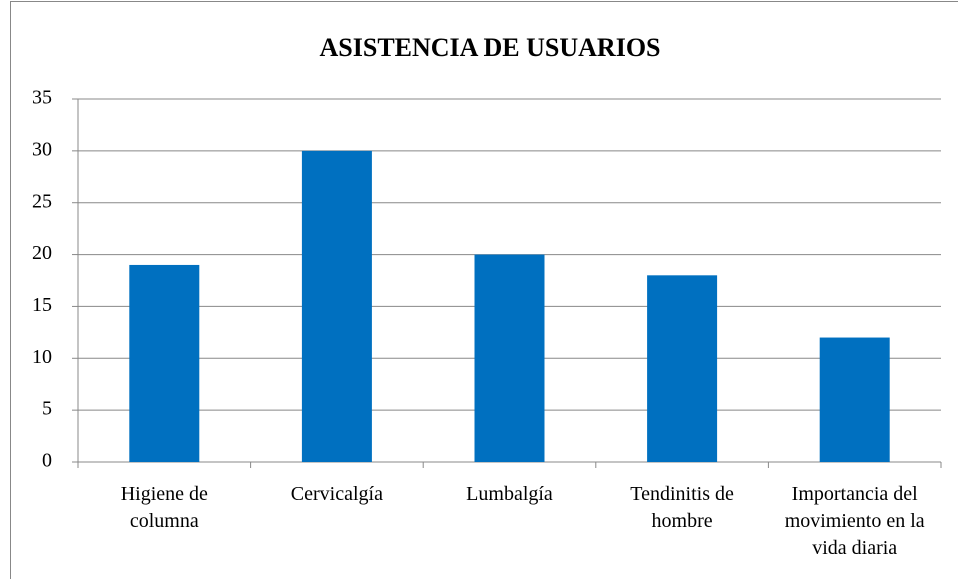 This screenshot has width=958, height=579. I want to click on y-tick-label: 35, so click(42, 98).